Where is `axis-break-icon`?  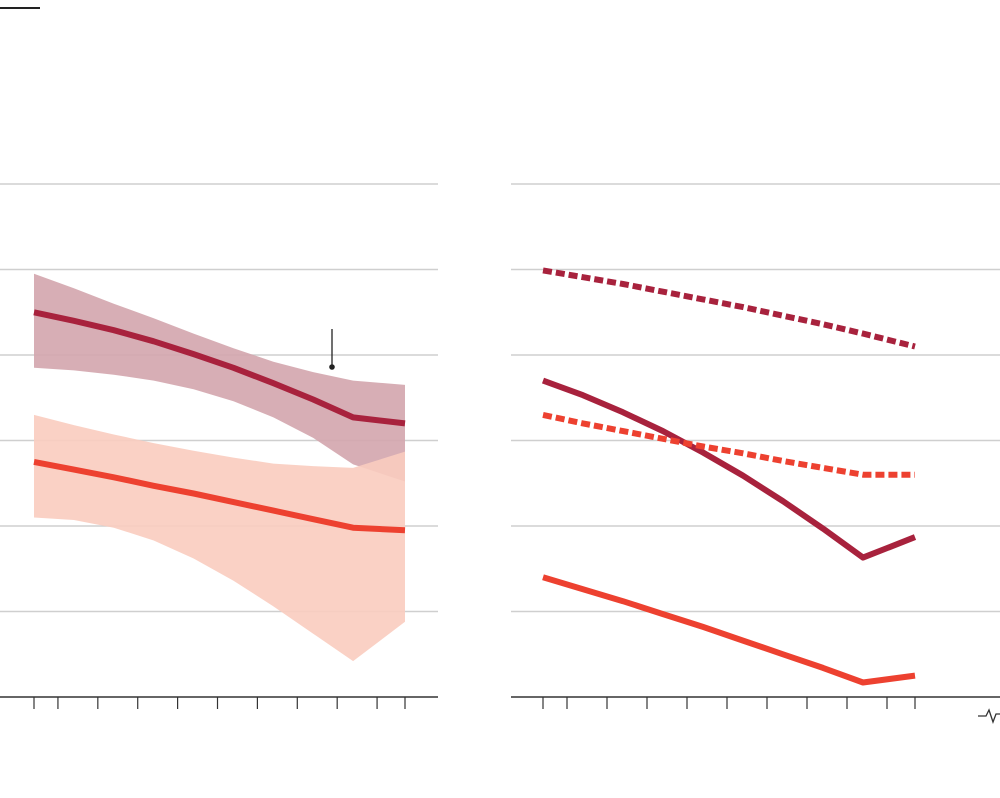 axis-break-icon is located at coordinates (989, 716).